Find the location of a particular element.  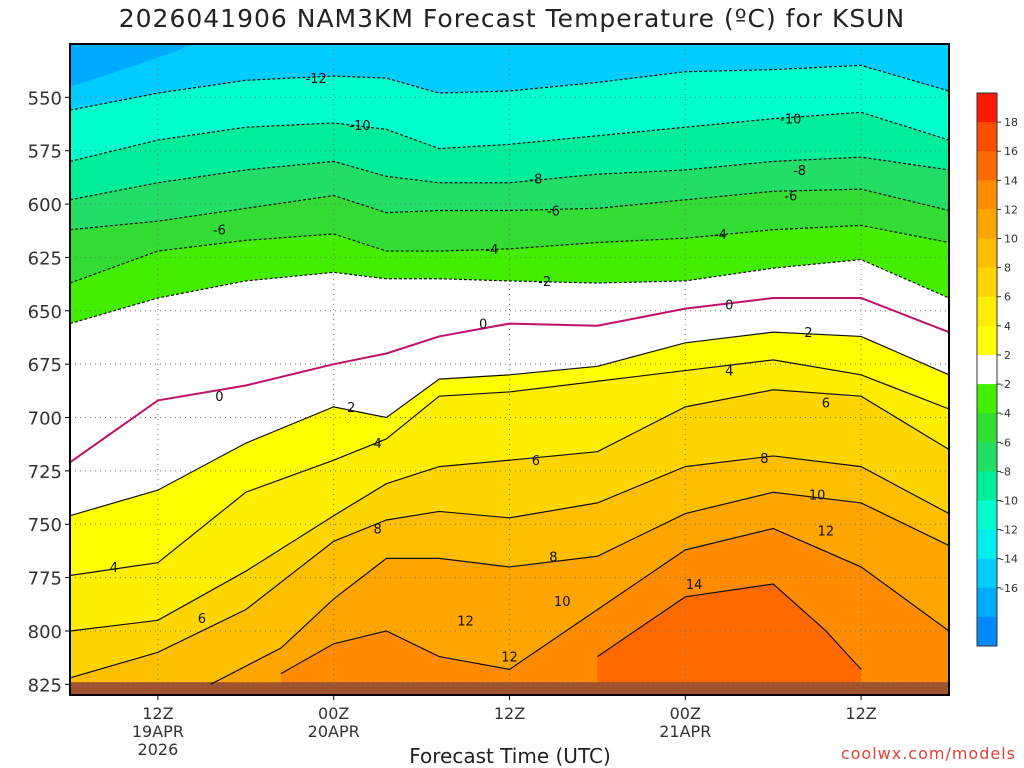

contour-line--10 is located at coordinates (509, 136).